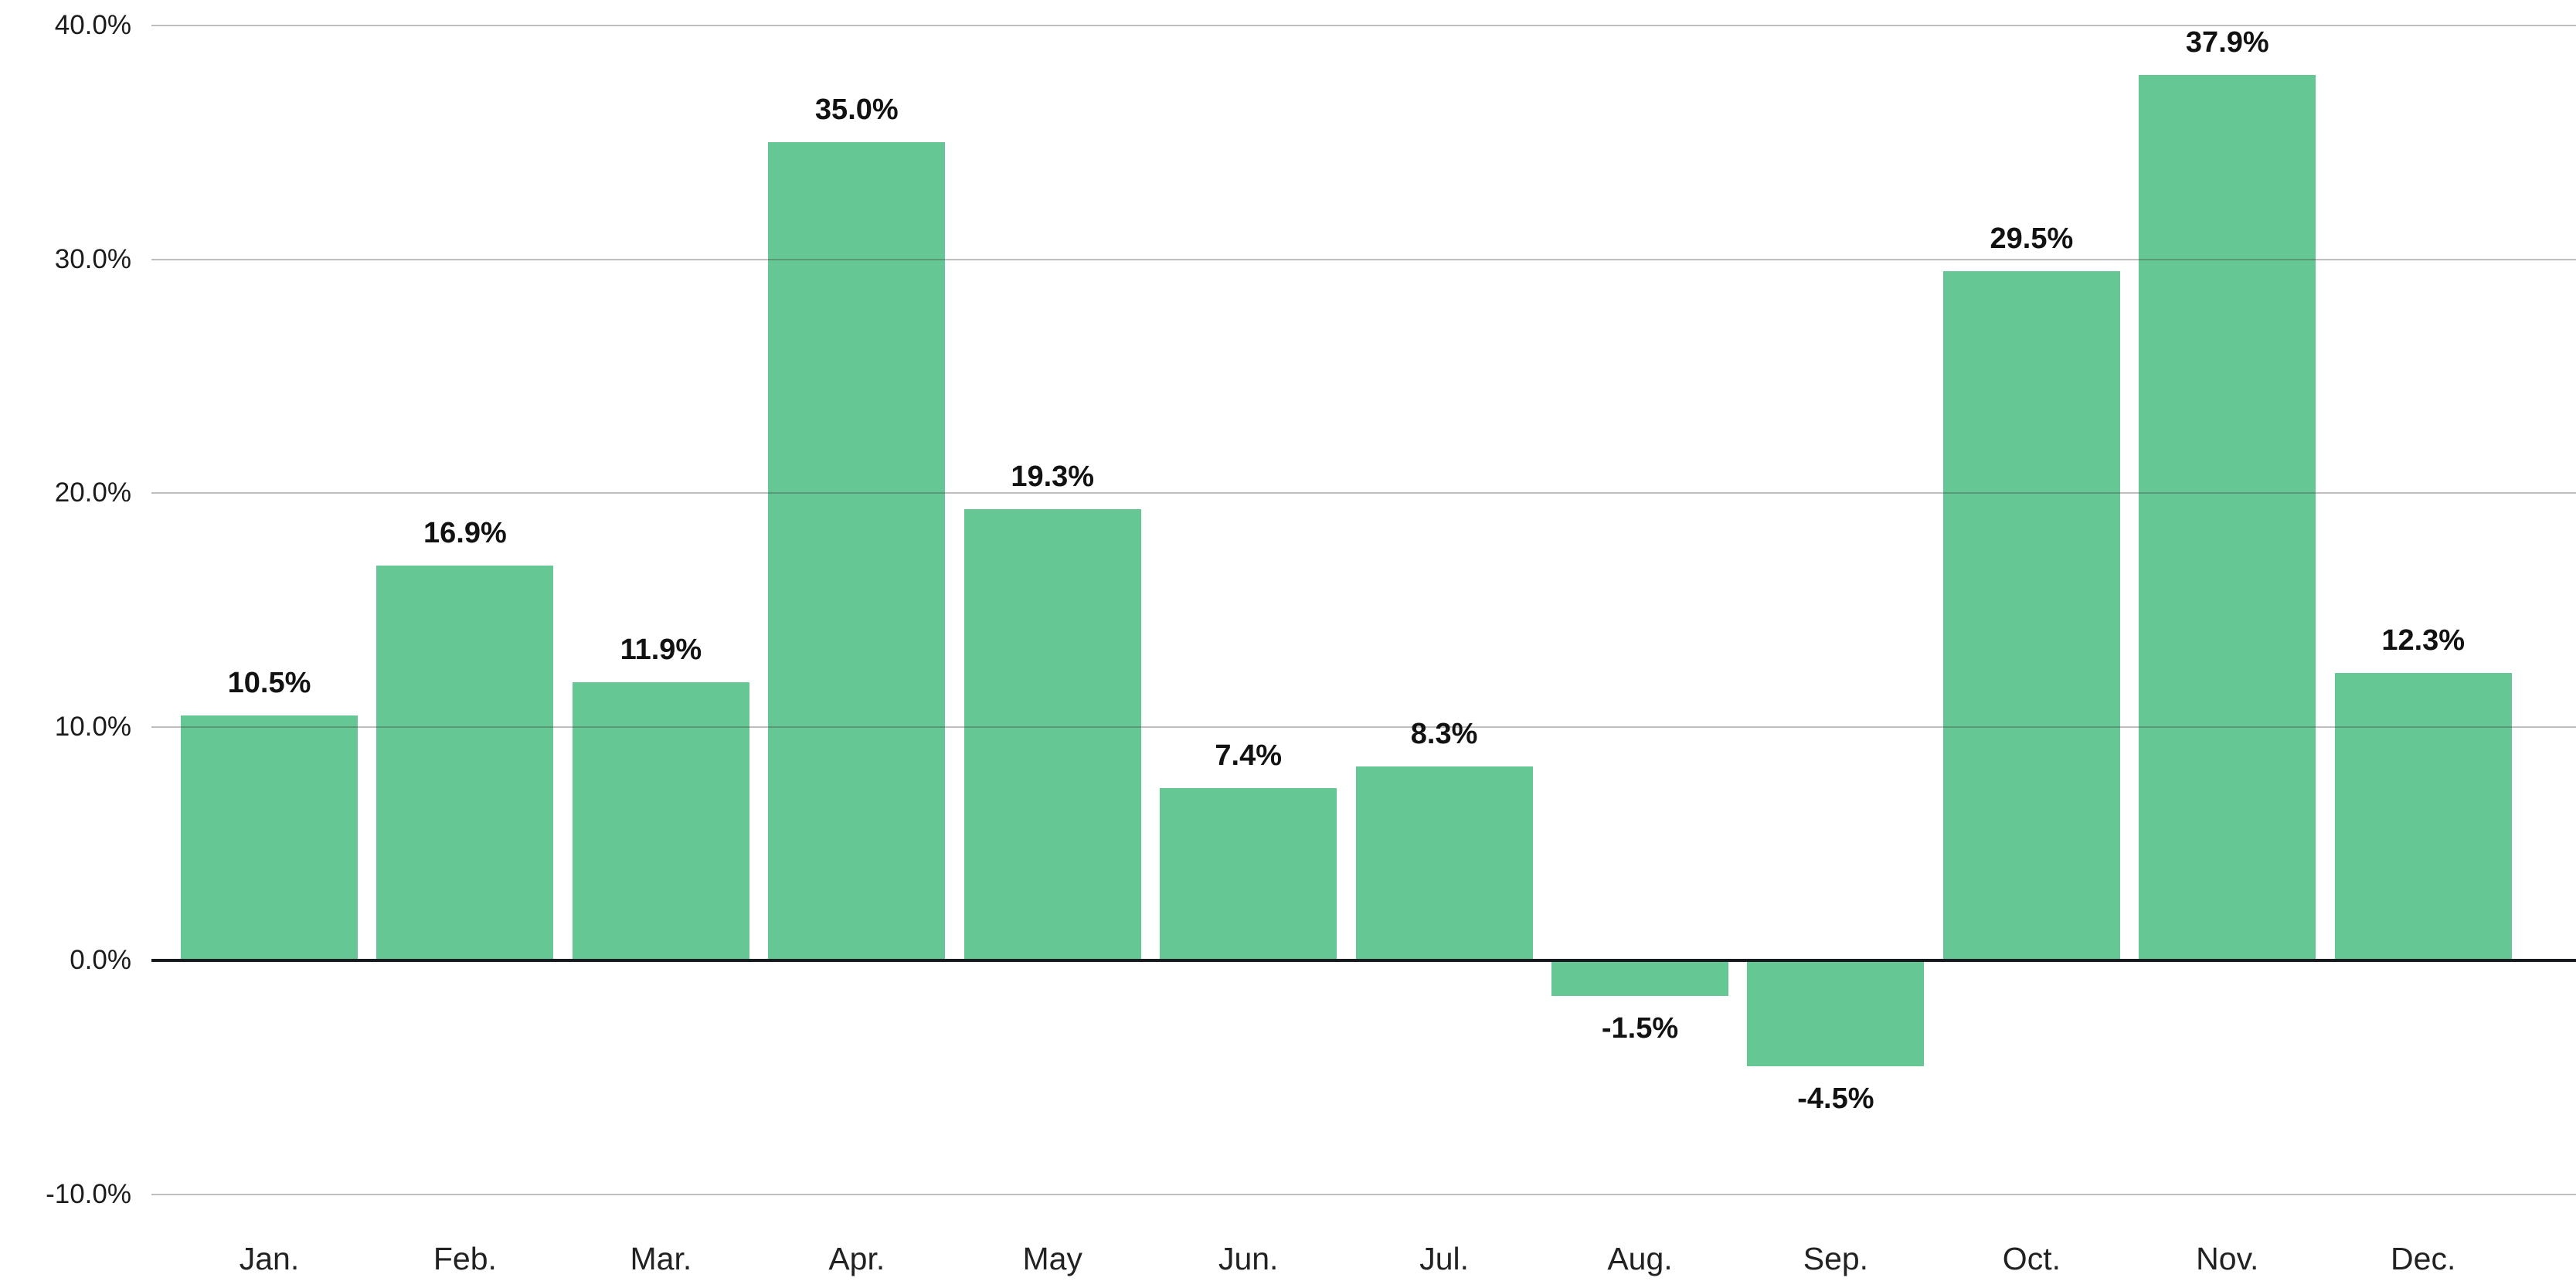 This screenshot has width=2576, height=1288. Describe the element at coordinates (1836, 1013) in the screenshot. I see `bar-sep` at that location.